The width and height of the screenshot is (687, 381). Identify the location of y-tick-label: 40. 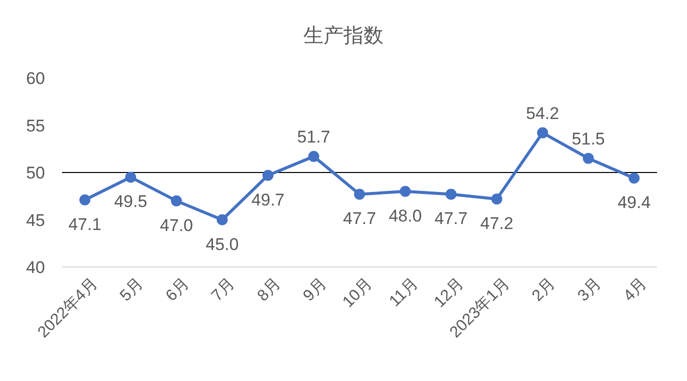
(35, 267).